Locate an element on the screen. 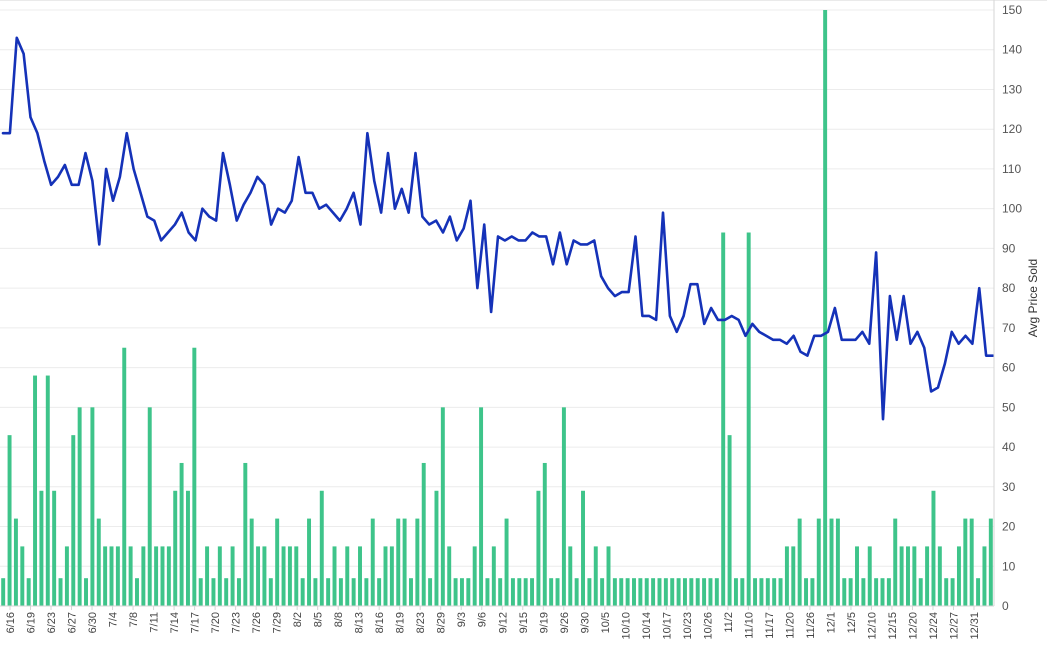 The width and height of the screenshot is (1047, 647). y-tick-label: 60 is located at coordinates (1009, 368).